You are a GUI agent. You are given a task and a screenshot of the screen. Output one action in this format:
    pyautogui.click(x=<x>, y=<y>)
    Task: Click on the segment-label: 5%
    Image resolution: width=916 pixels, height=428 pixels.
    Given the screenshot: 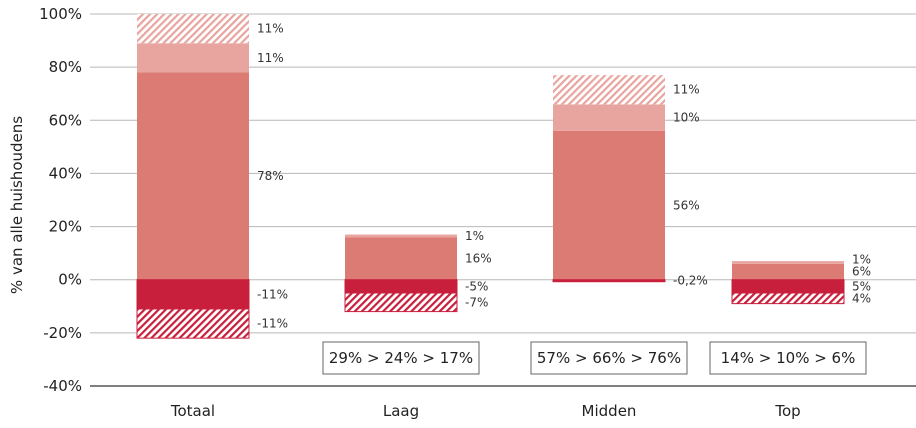 What is the action you would take?
    pyautogui.click(x=861, y=286)
    